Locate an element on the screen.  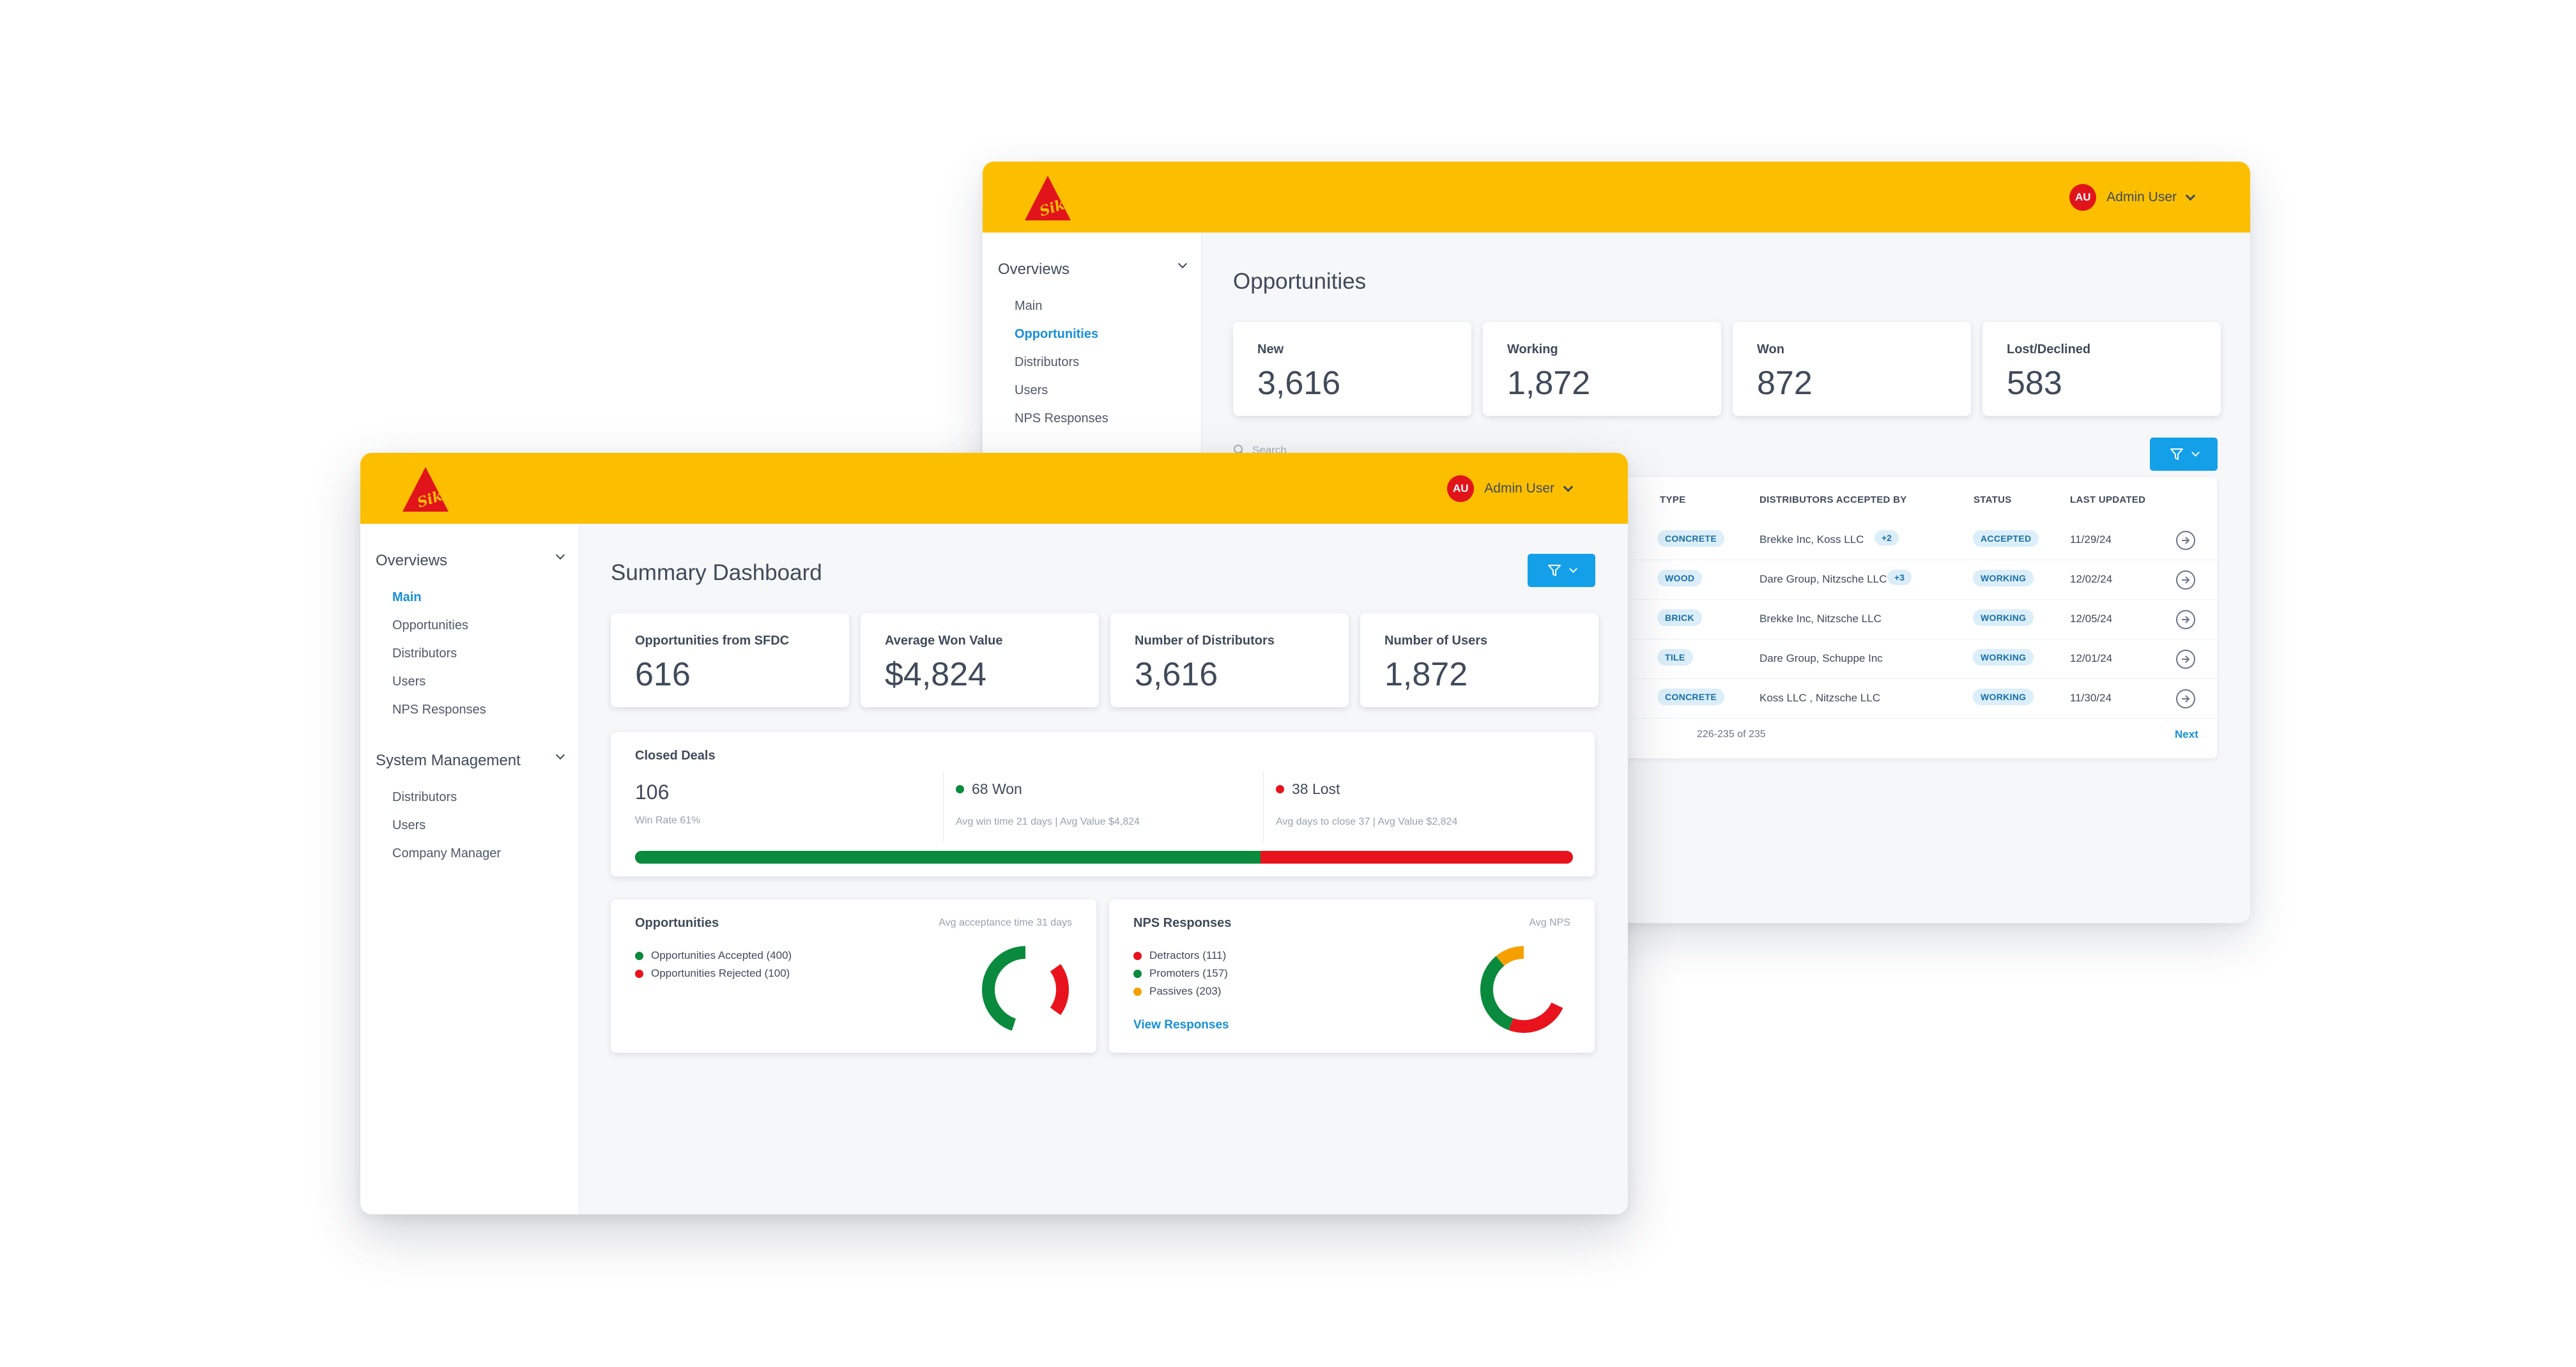
sidebar-item-system-distributors: Distributors is located at coordinates (424, 797).